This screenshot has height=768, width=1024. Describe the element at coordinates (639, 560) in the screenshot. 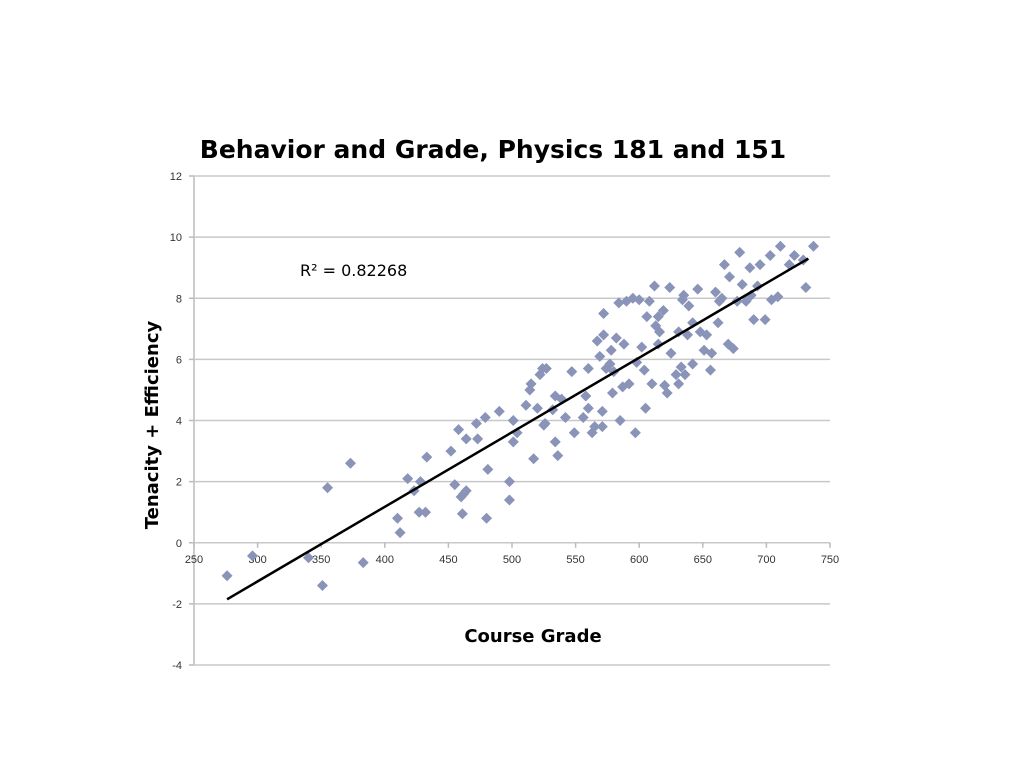

I see `x-tick-label: 600` at that location.